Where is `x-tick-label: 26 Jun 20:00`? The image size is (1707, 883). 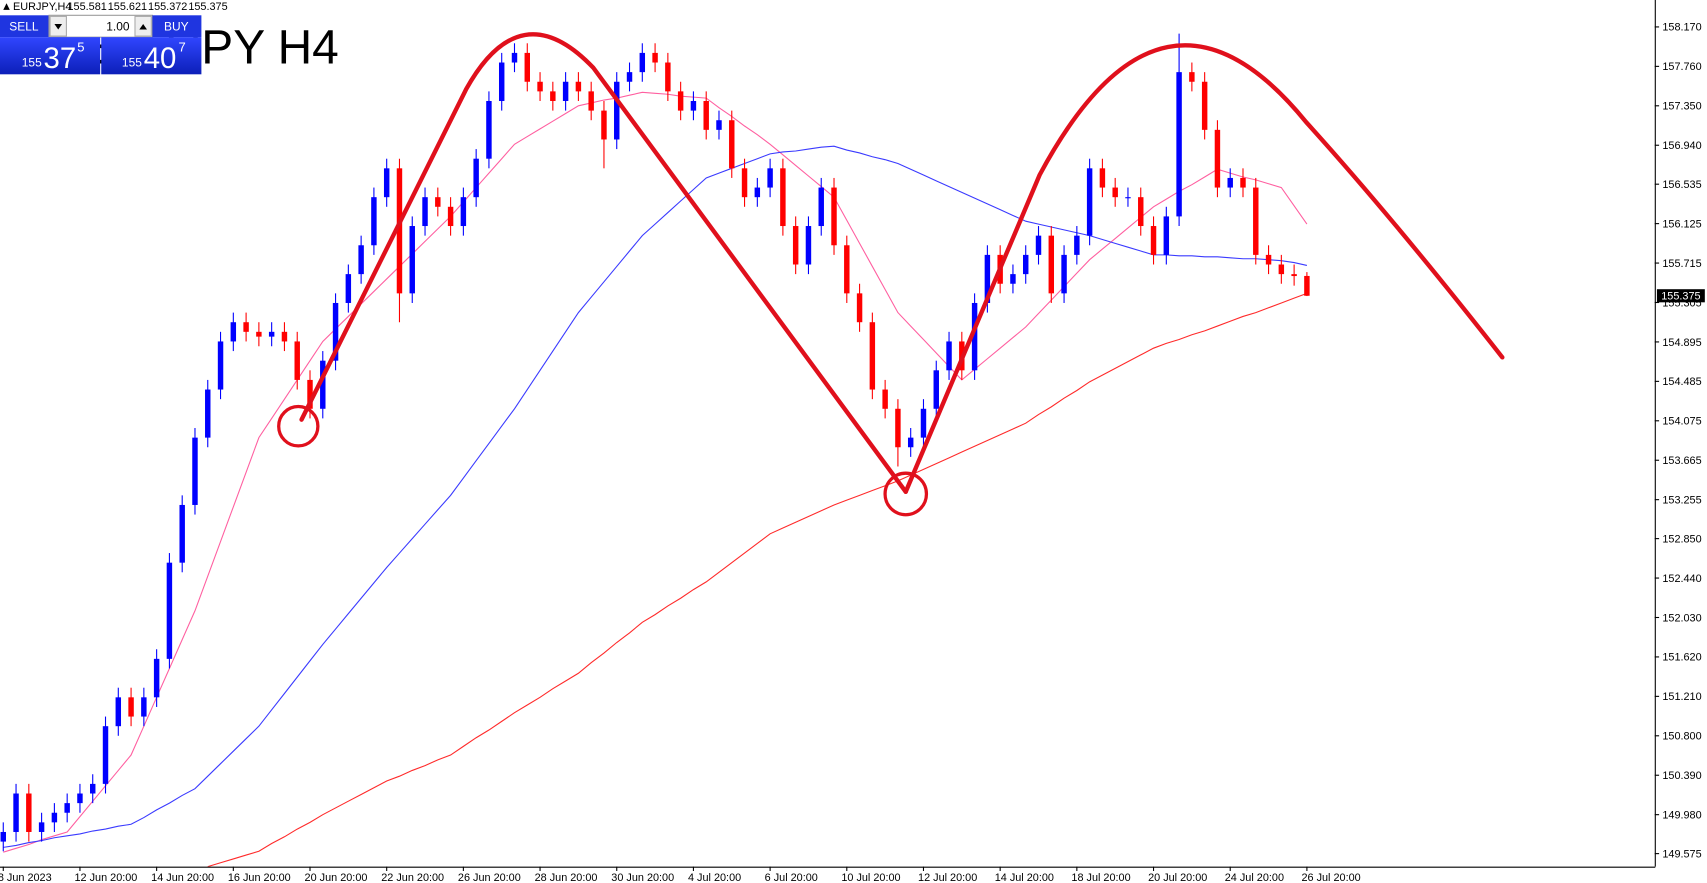
x-tick-label: 26 Jun 20:00 is located at coordinates (489, 877).